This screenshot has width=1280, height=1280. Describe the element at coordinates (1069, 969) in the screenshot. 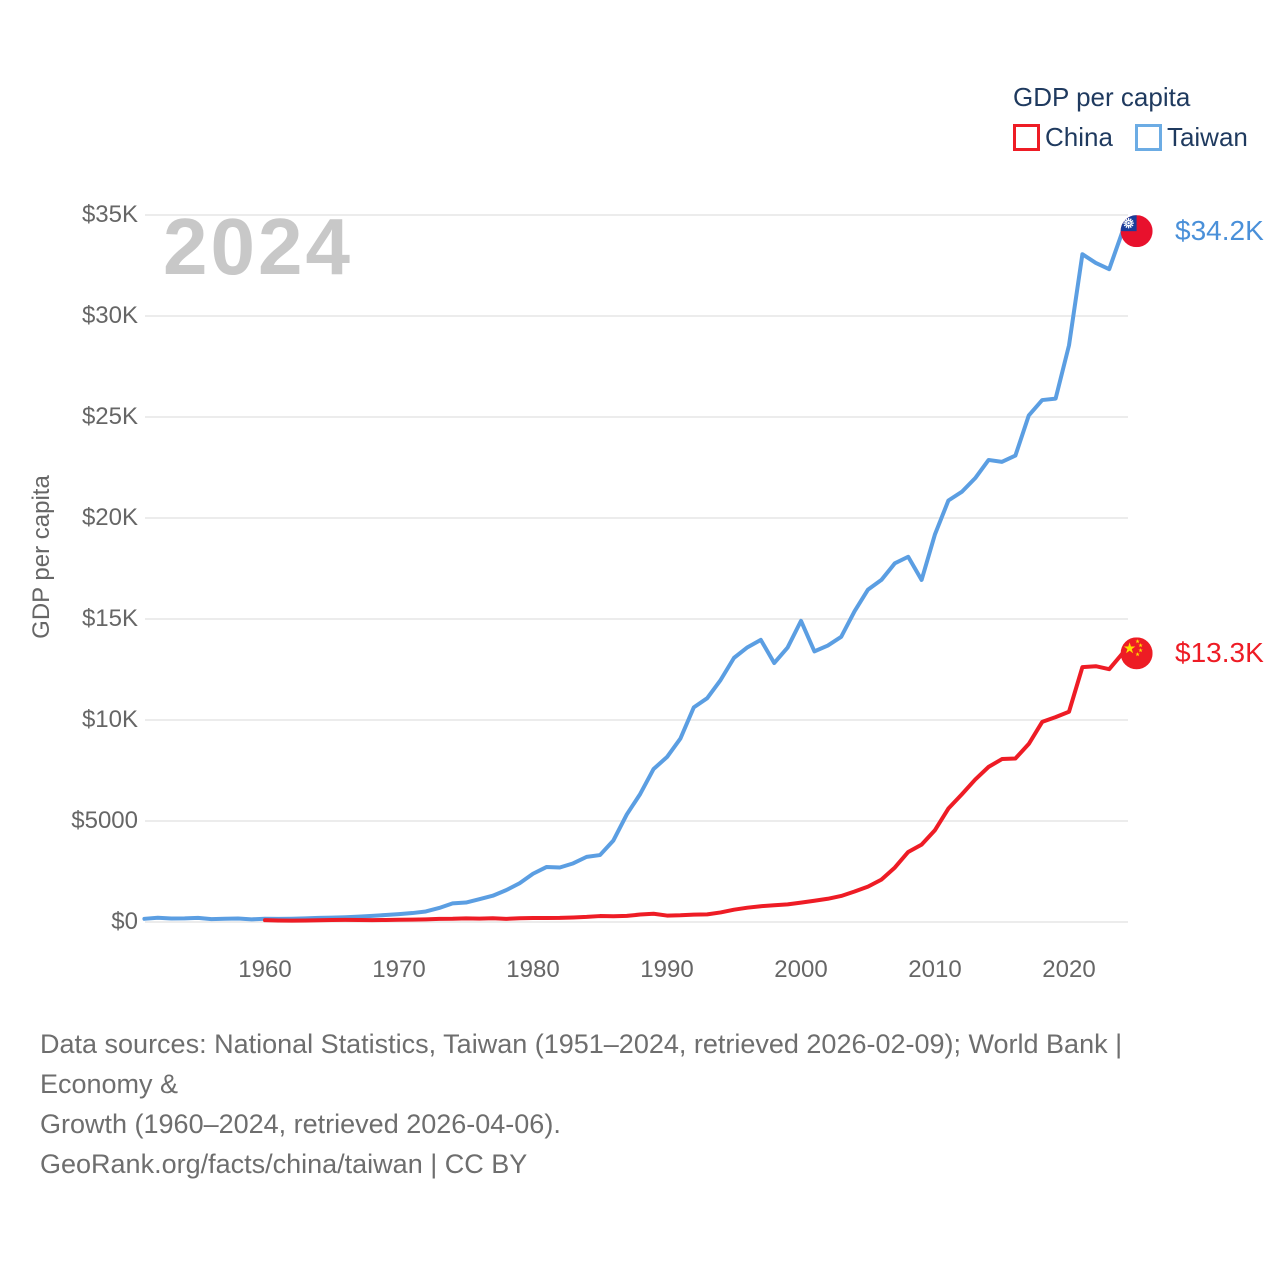

I see `x-tick-label: 2020` at that location.